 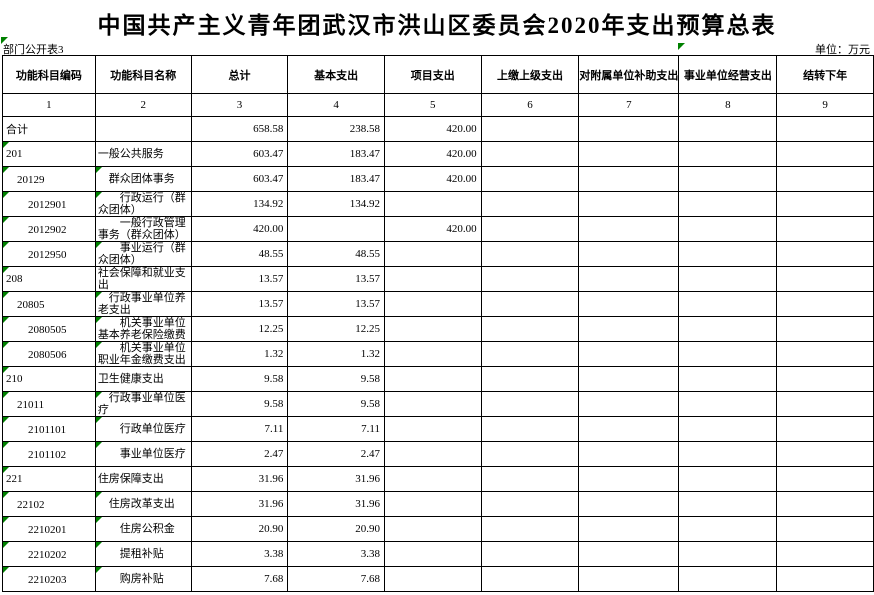 What do you see at coordinates (49, 105) in the screenshot?
I see `column-index-cell: 1` at bounding box center [49, 105].